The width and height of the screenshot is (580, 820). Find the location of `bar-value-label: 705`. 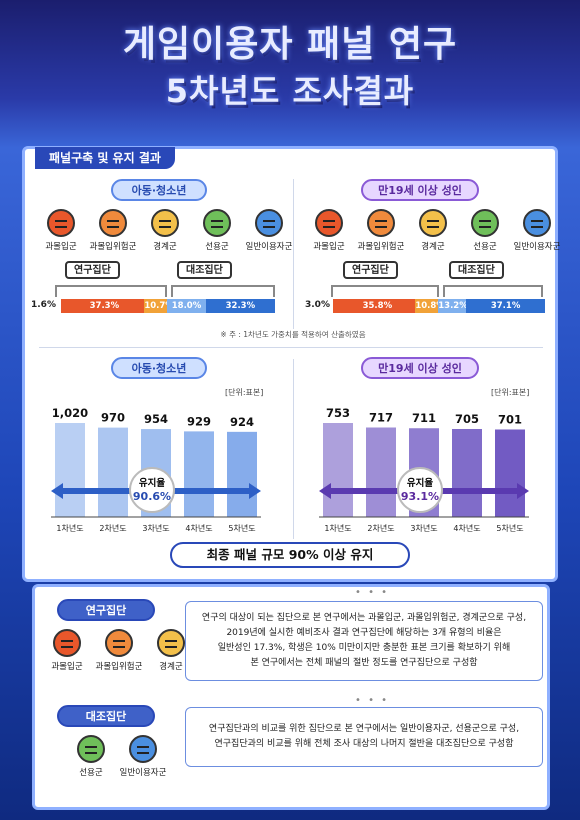

bar-value-label: 705 is located at coordinates (467, 419).